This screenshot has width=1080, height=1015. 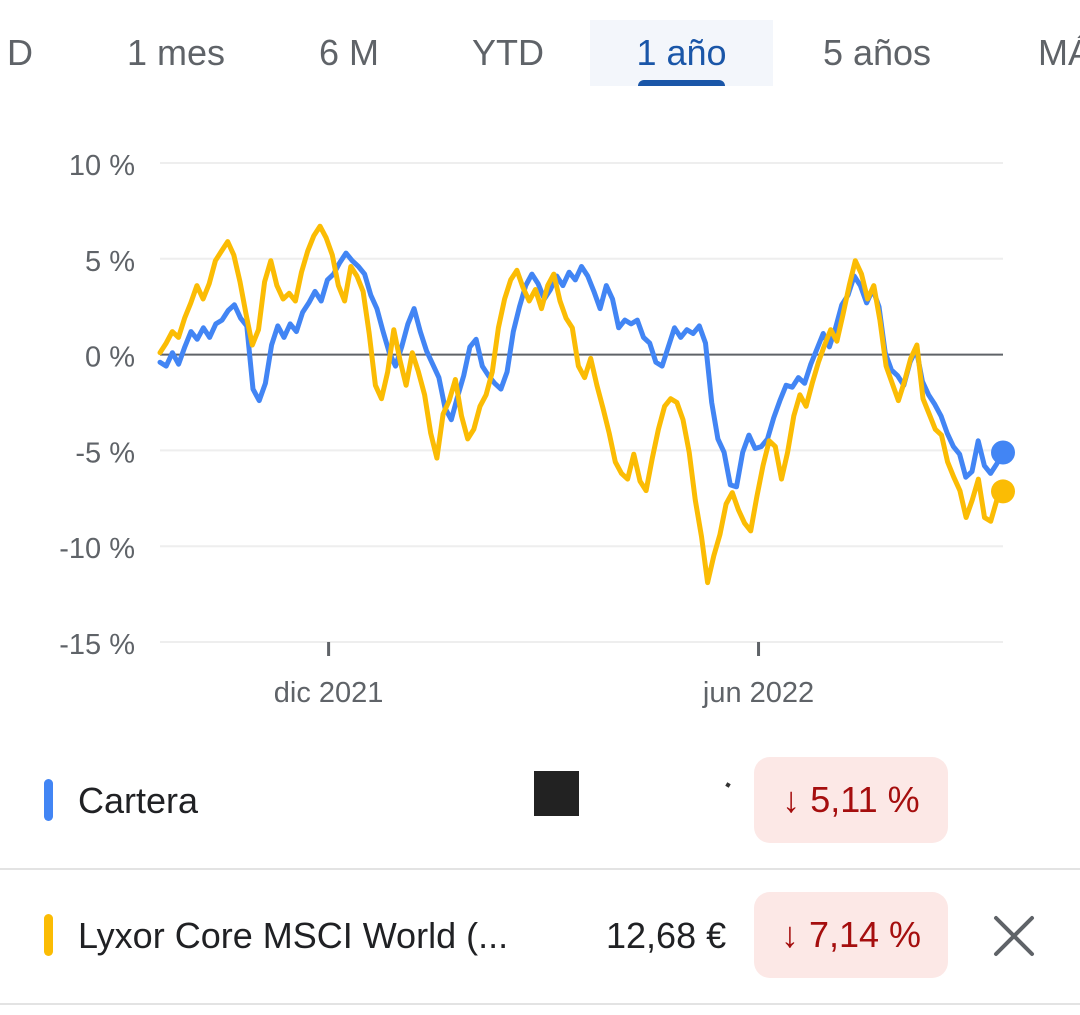 I want to click on y-tick-label: 0 %, so click(x=110, y=358).